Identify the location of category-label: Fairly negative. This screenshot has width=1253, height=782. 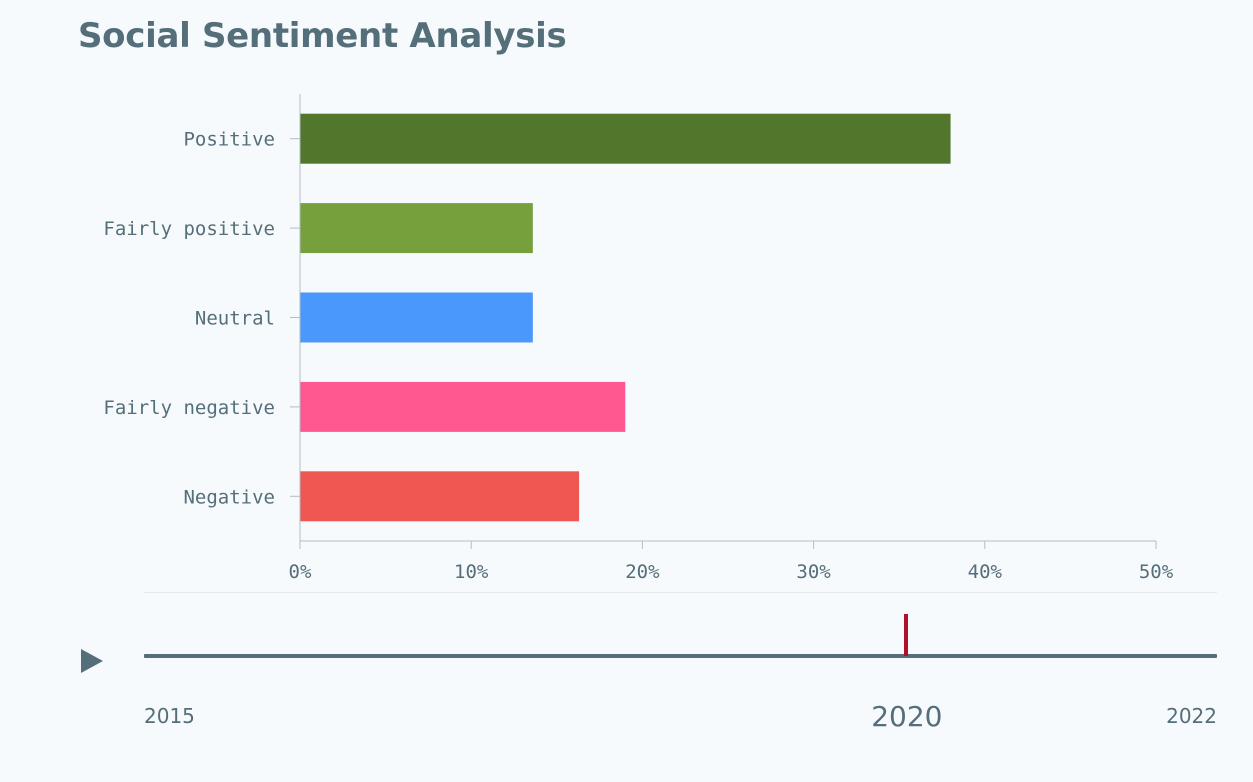
(189, 408).